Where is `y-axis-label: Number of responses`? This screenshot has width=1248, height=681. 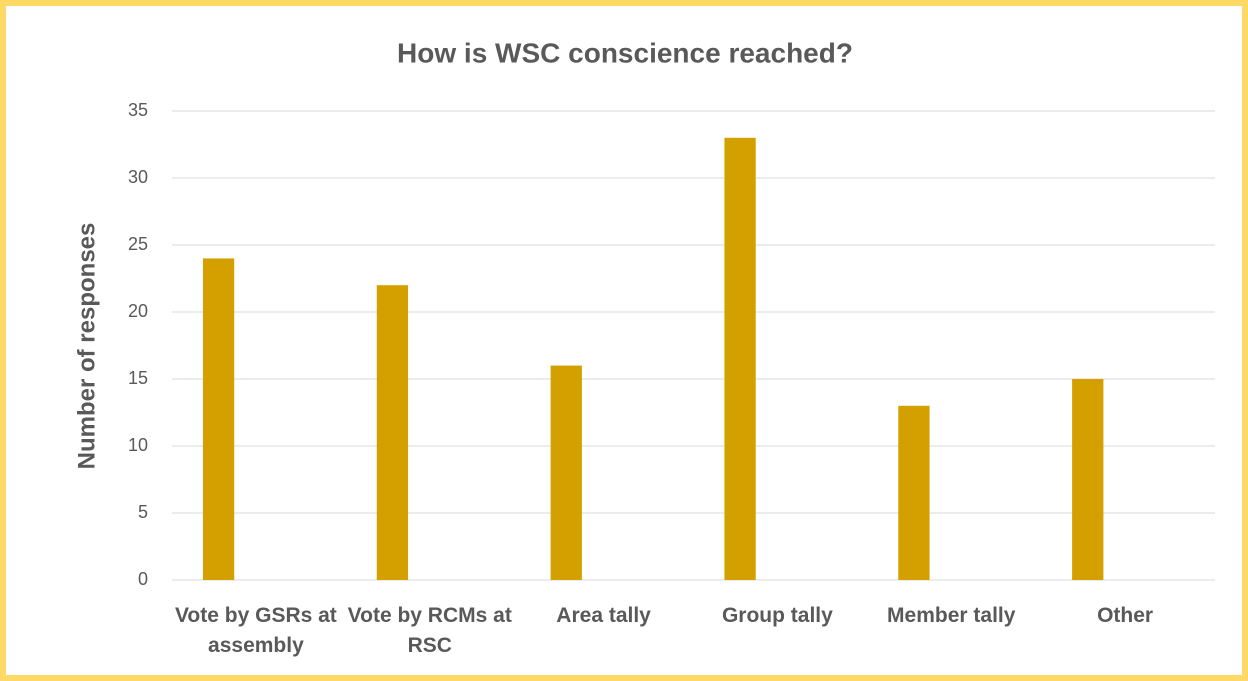 y-axis-label: Number of responses is located at coordinates (86, 346).